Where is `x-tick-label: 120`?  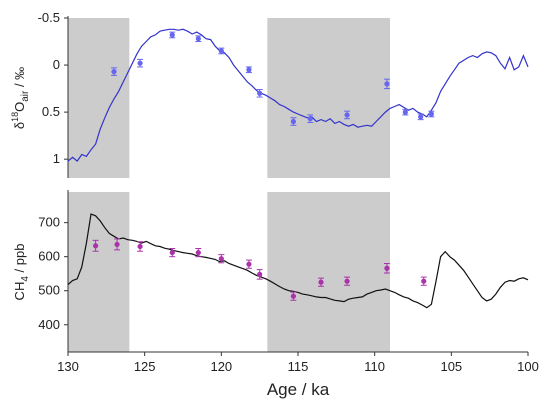
x-tick-label: 120 is located at coordinates (221, 366).